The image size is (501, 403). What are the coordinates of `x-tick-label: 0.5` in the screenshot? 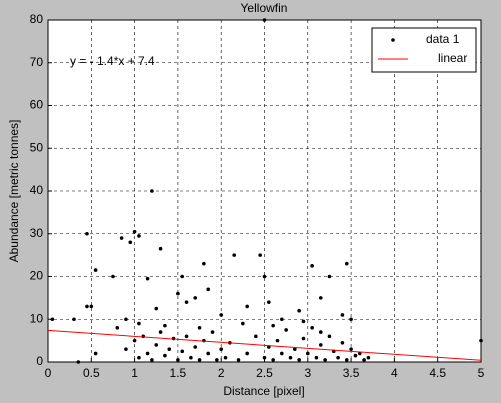 It's located at (91, 373).